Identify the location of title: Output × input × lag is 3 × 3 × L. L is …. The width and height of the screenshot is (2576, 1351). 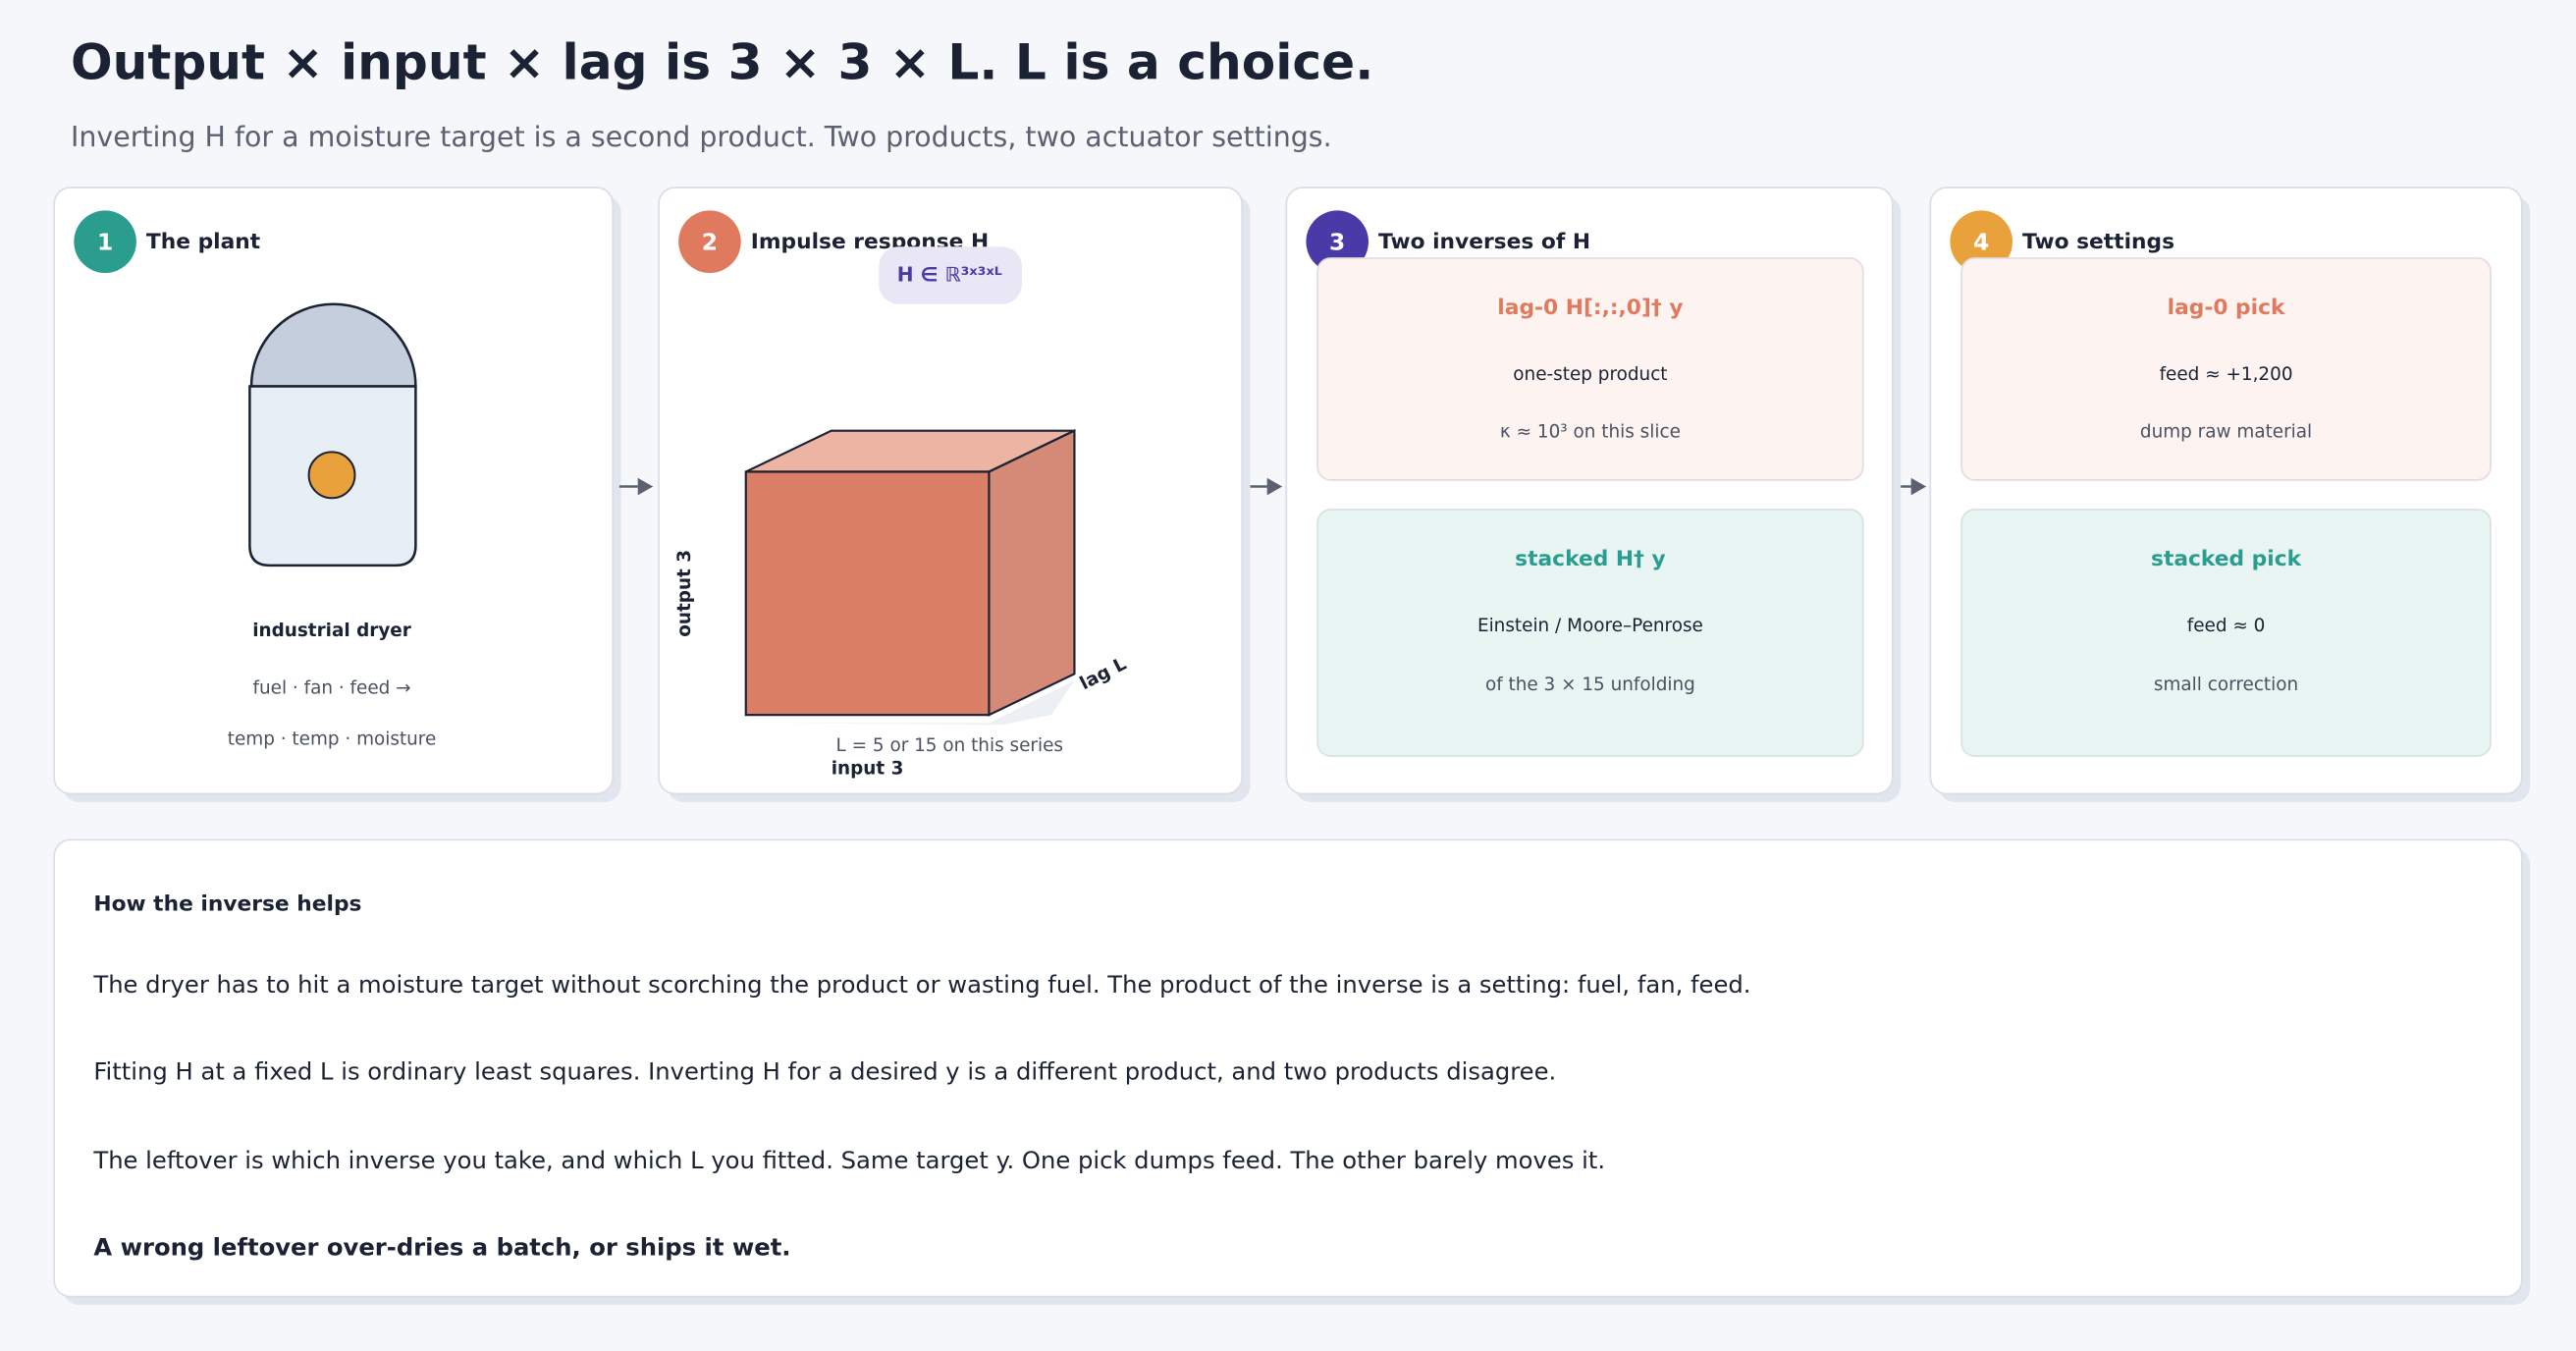
(722, 62).